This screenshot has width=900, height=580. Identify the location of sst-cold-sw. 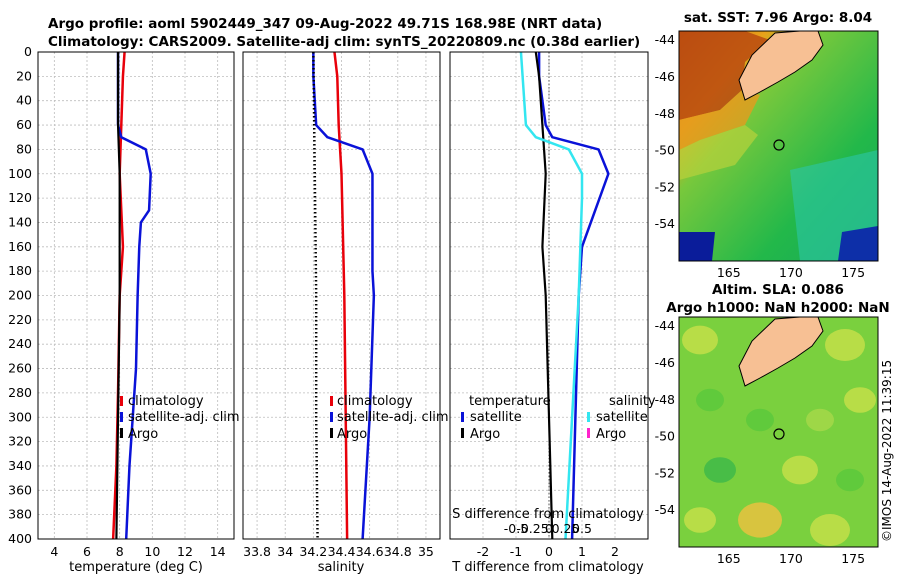
(697, 246).